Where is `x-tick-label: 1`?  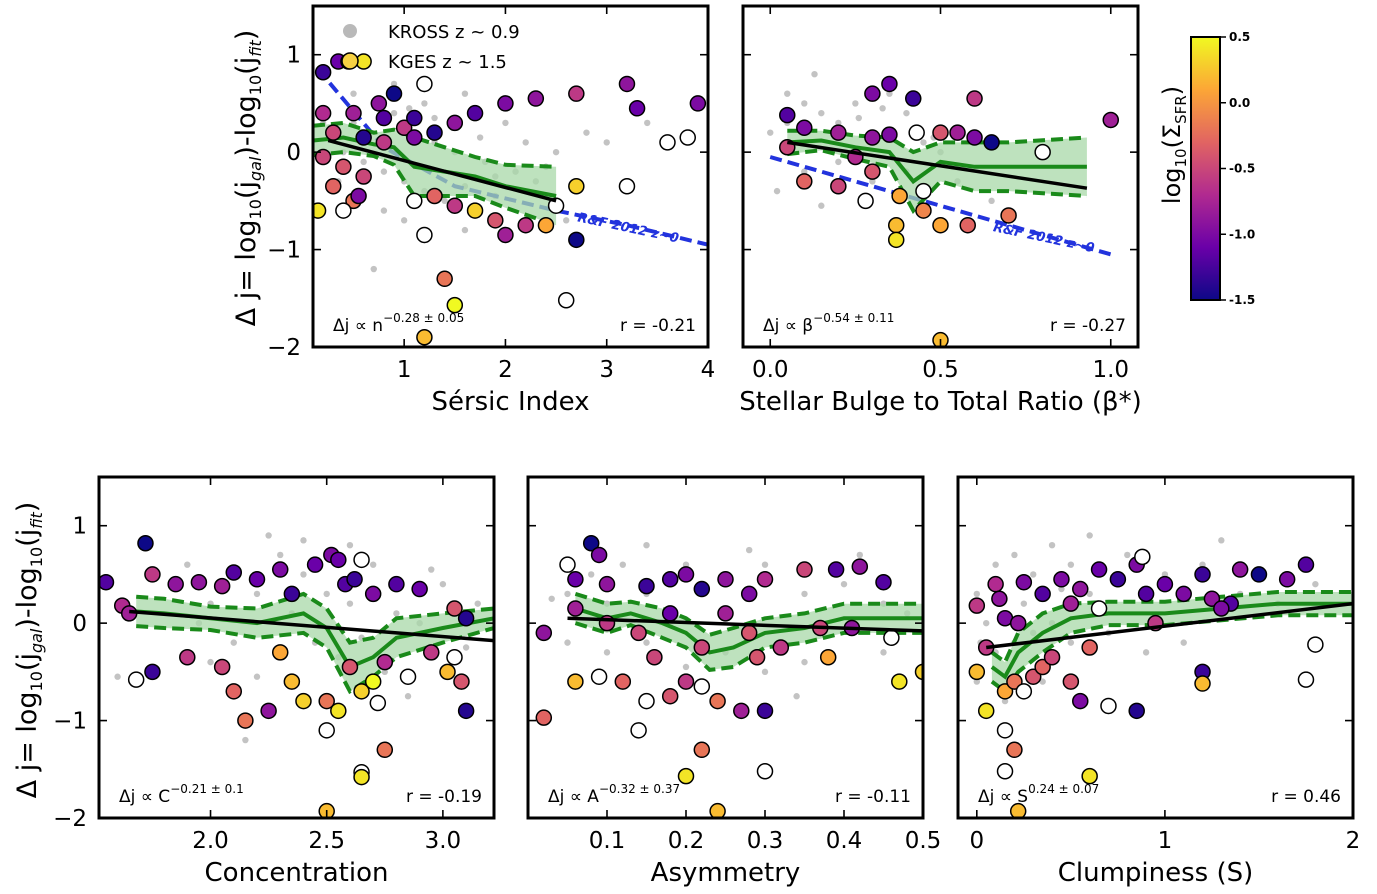 x-tick-label: 1 is located at coordinates (1165, 841).